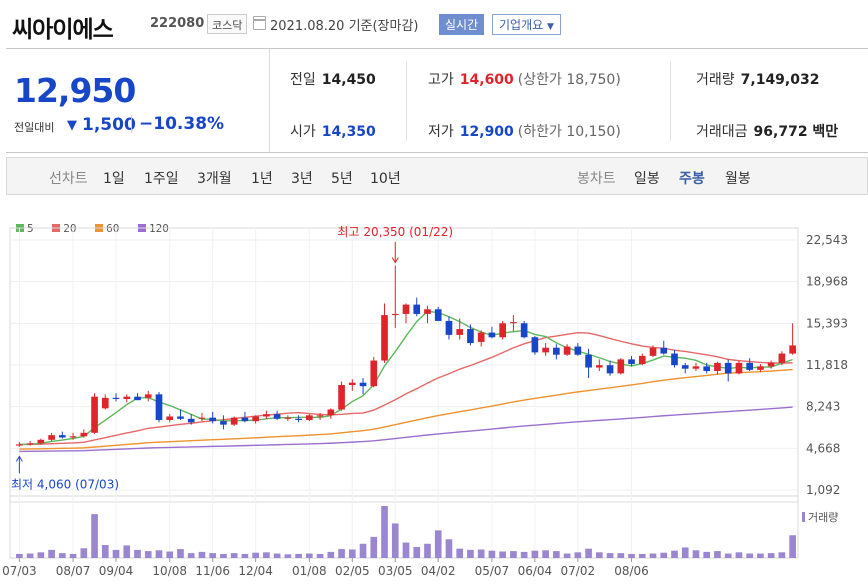  Describe the element at coordinates (823, 407) in the screenshot. I see `y-tick-label: 8,243` at that location.